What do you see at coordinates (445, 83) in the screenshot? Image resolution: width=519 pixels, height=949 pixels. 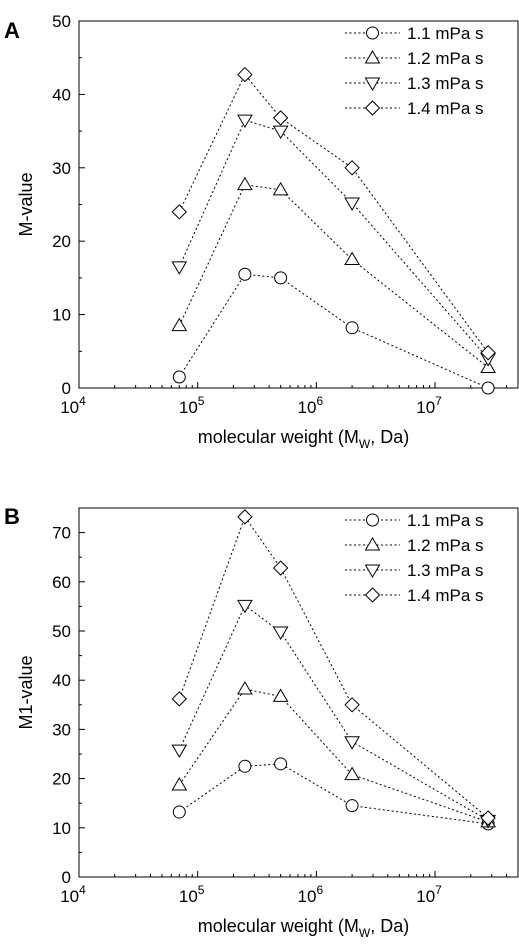 I see `legend-label: 1.3 mPa s` at bounding box center [445, 83].